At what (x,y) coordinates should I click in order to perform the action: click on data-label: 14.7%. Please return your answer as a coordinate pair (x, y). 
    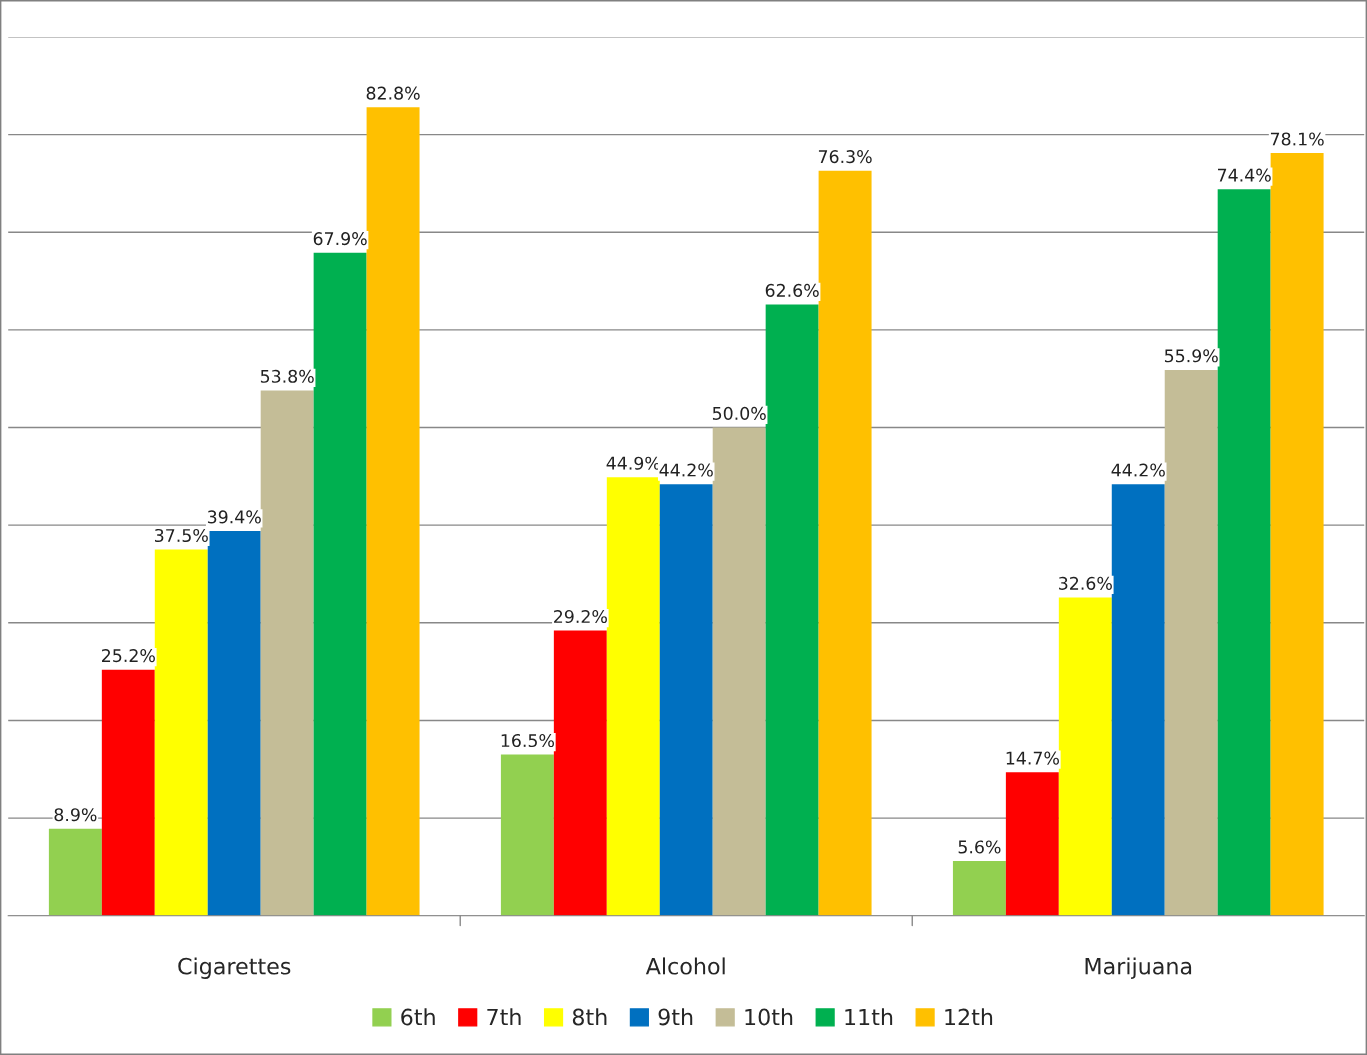
    Looking at the image, I should click on (1032, 758).